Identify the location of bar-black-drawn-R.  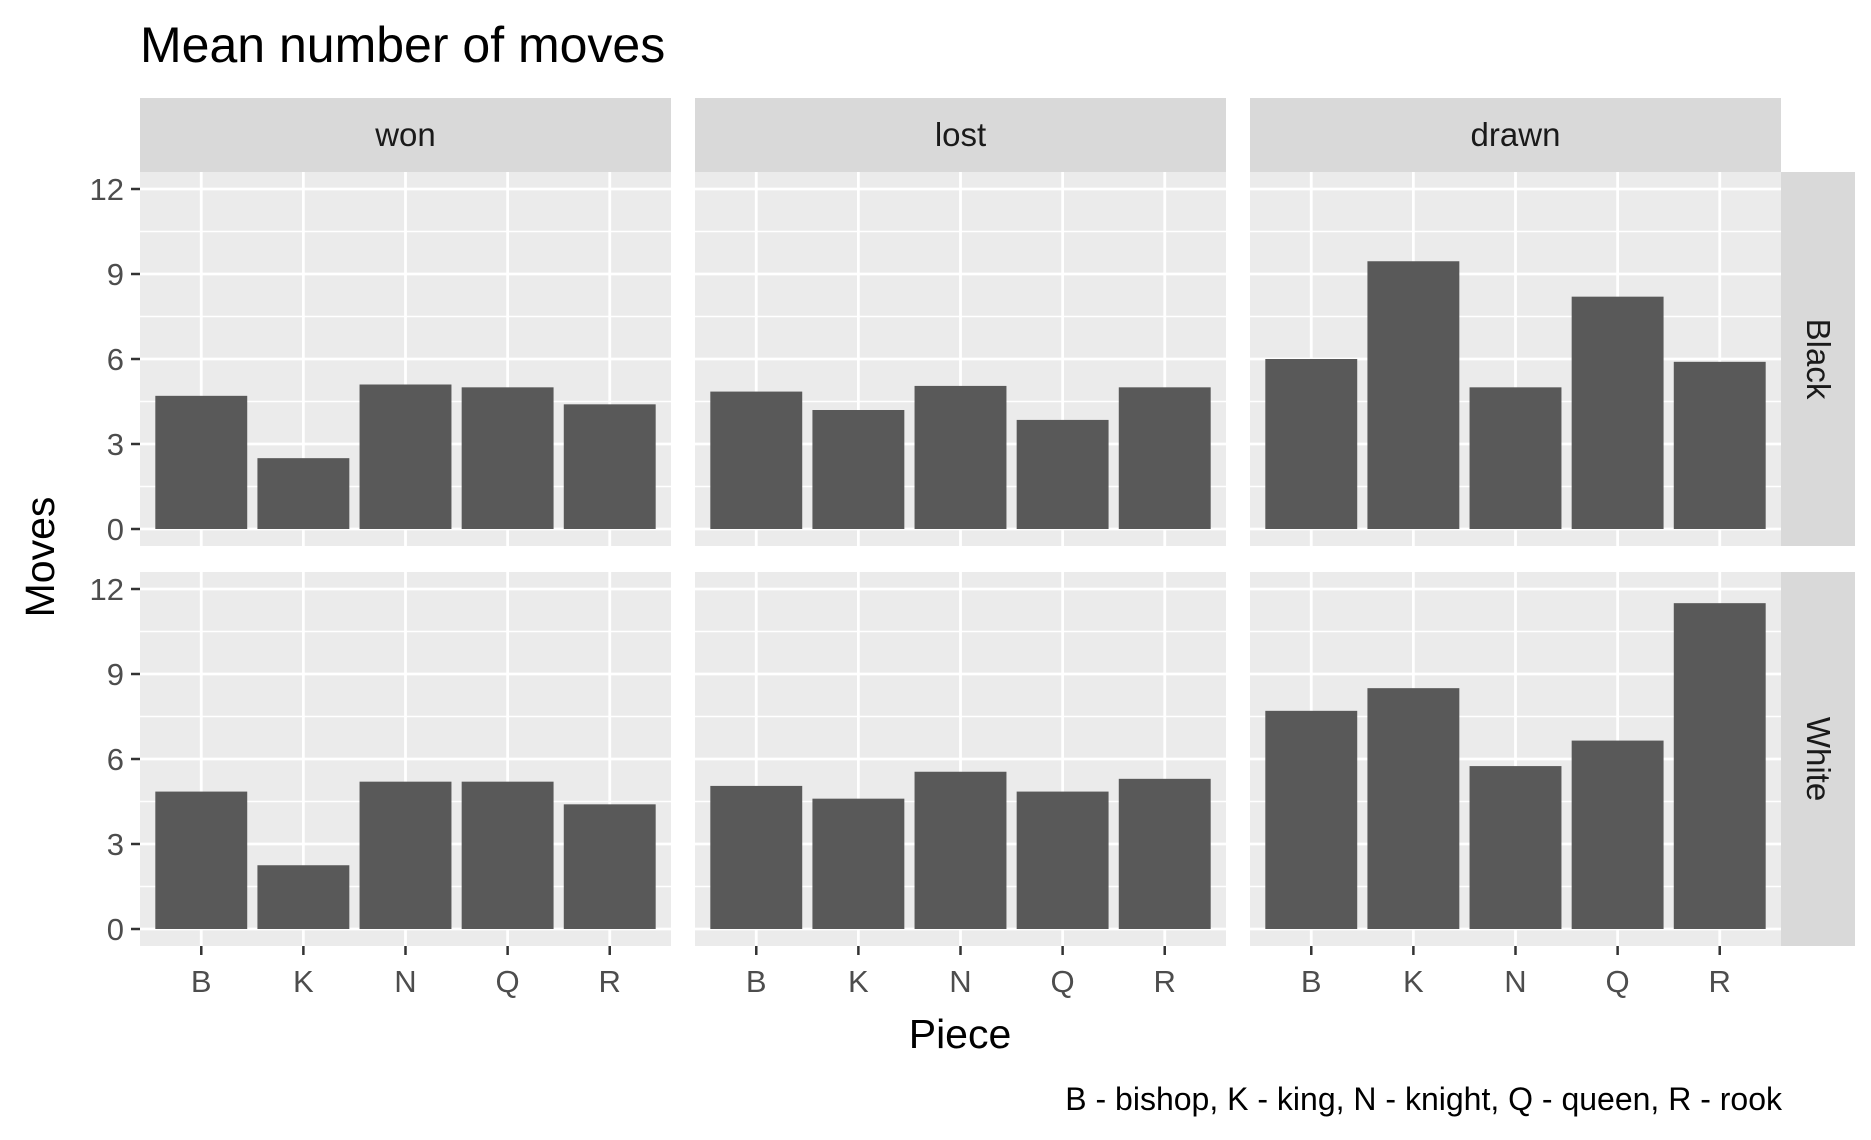
(1719, 445).